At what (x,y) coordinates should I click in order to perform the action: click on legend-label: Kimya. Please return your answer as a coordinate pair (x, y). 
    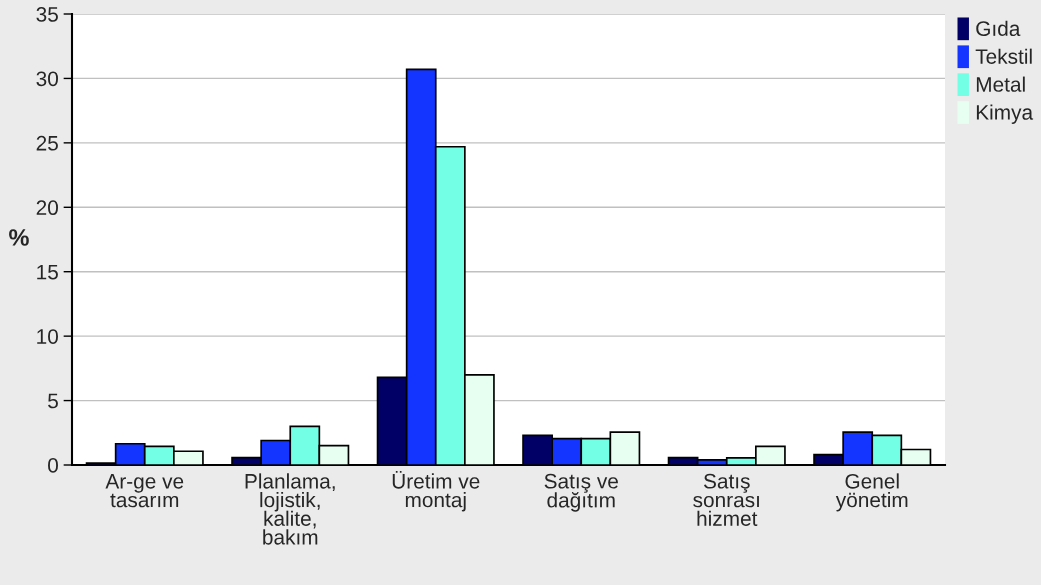
    Looking at the image, I should click on (1005, 114).